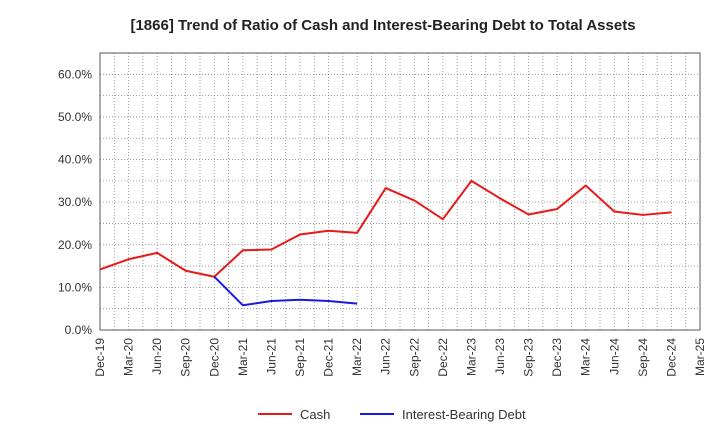  I want to click on x-tick-label: Sep-20, so click(186, 357).